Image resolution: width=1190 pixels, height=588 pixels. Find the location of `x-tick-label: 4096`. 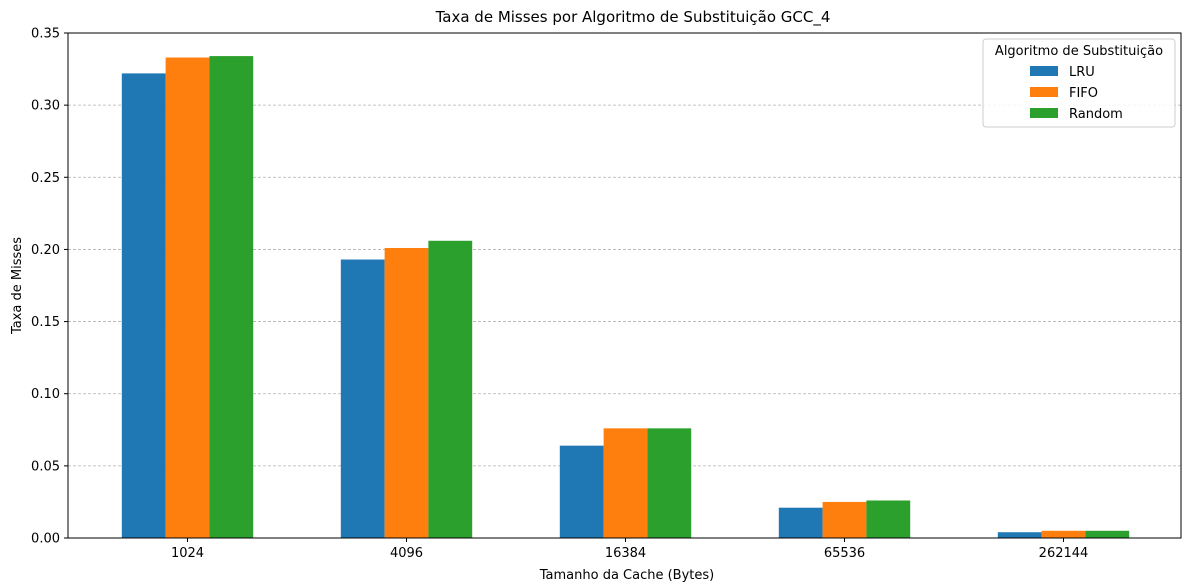

x-tick-label: 4096 is located at coordinates (406, 553).